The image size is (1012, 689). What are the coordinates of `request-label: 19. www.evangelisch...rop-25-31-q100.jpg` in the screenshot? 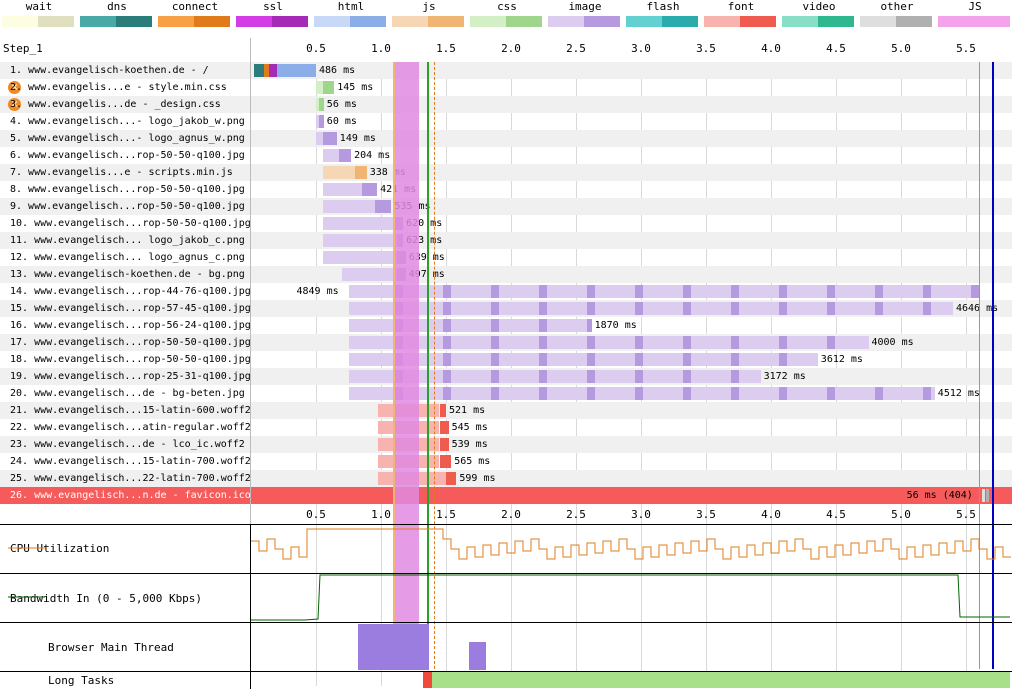 It's located at (130, 376).